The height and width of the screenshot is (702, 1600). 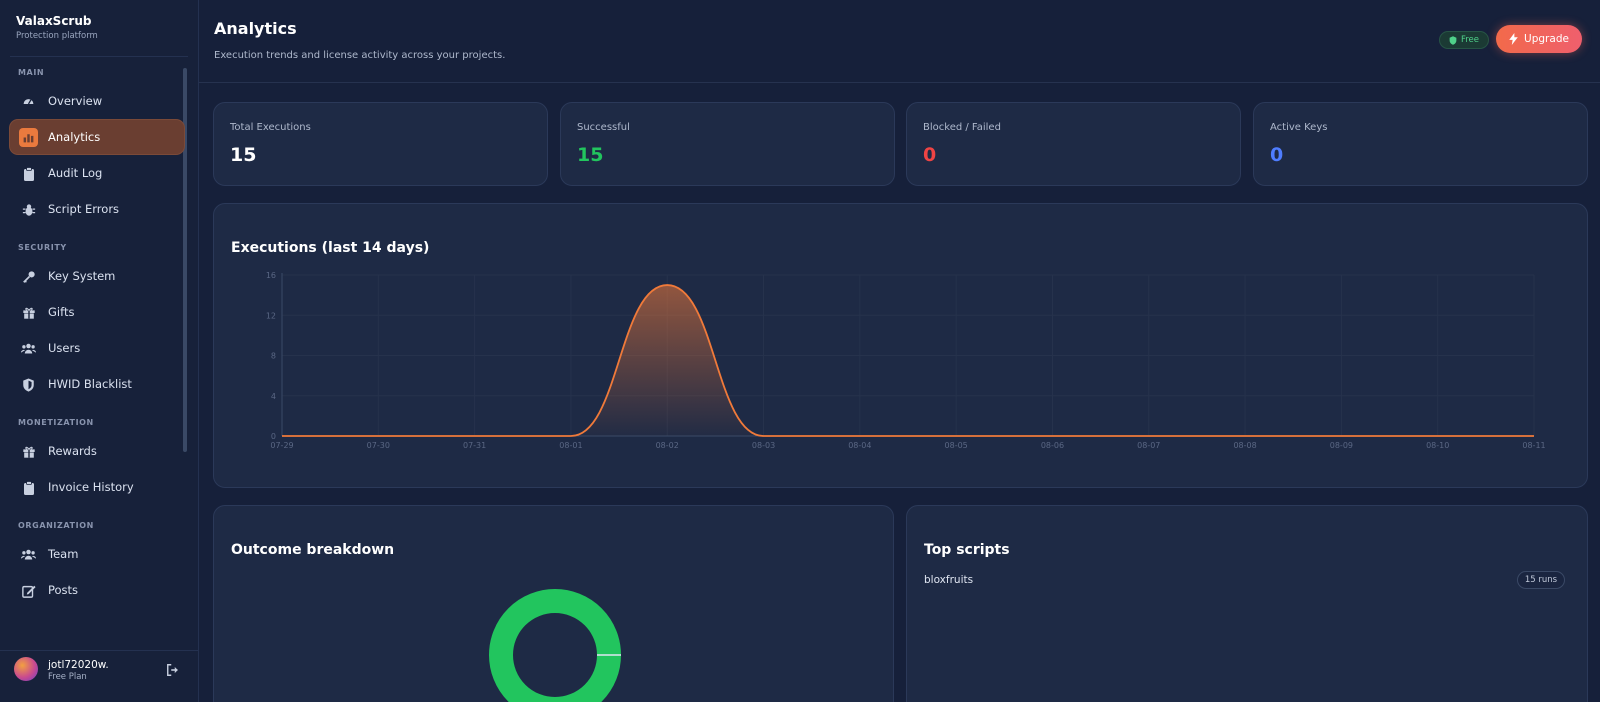 I want to click on edit-icon, so click(x=28, y=590).